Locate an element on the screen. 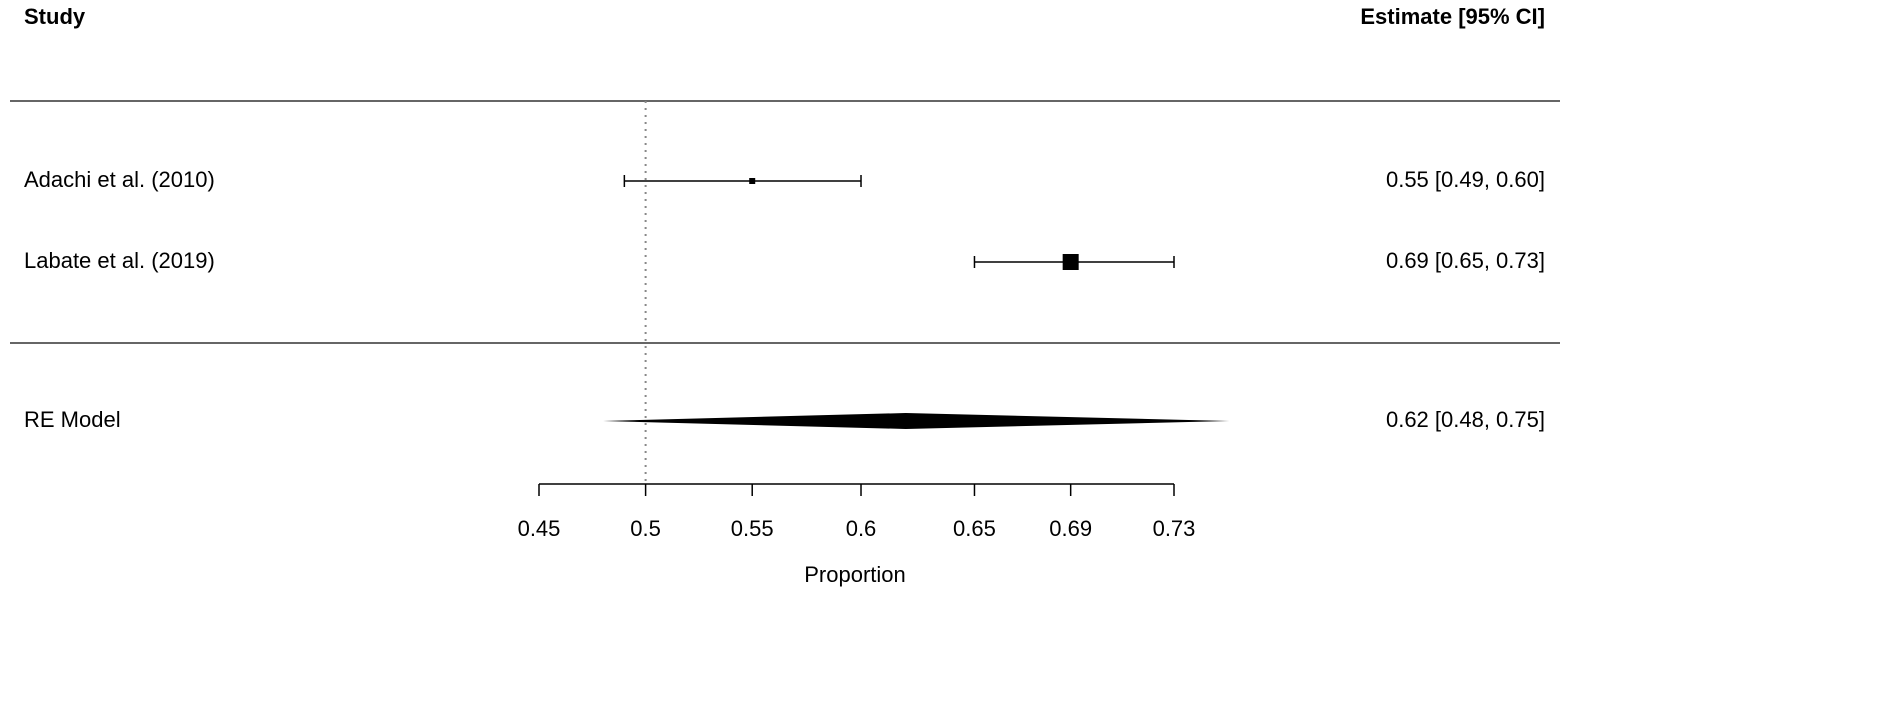  summary-estimate: 0.62 [0.48, 0.75] is located at coordinates (1465, 419).